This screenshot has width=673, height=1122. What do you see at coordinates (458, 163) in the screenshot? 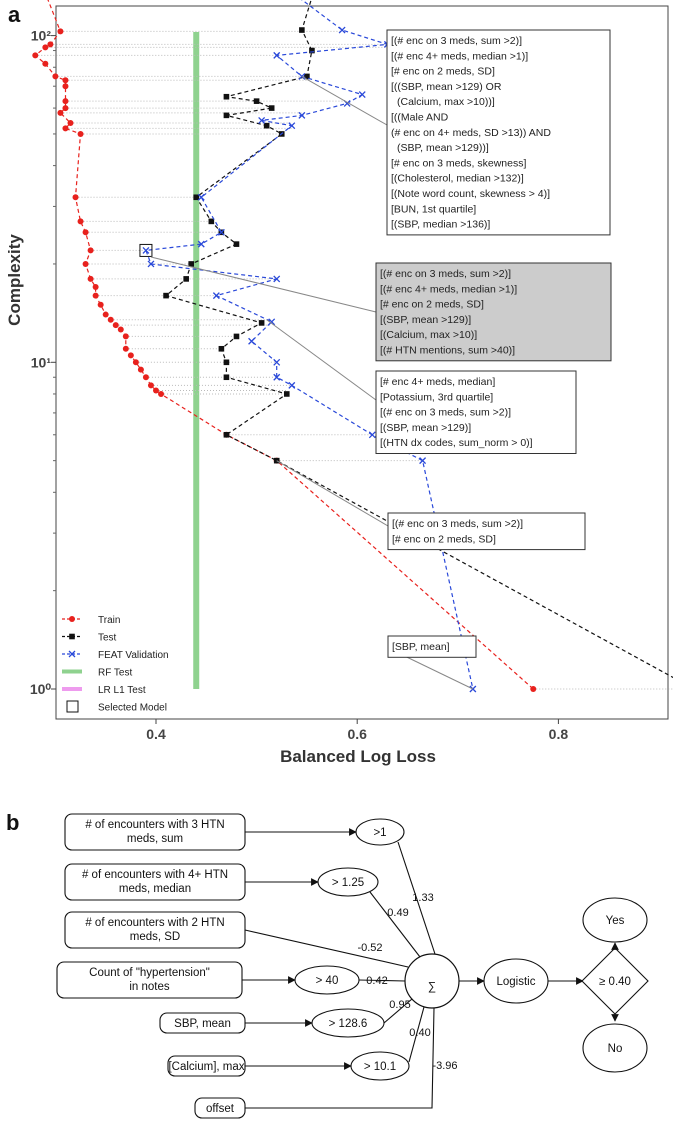
I see `annotation-line: [# enc on 3 meds, skewness]` at bounding box center [458, 163].